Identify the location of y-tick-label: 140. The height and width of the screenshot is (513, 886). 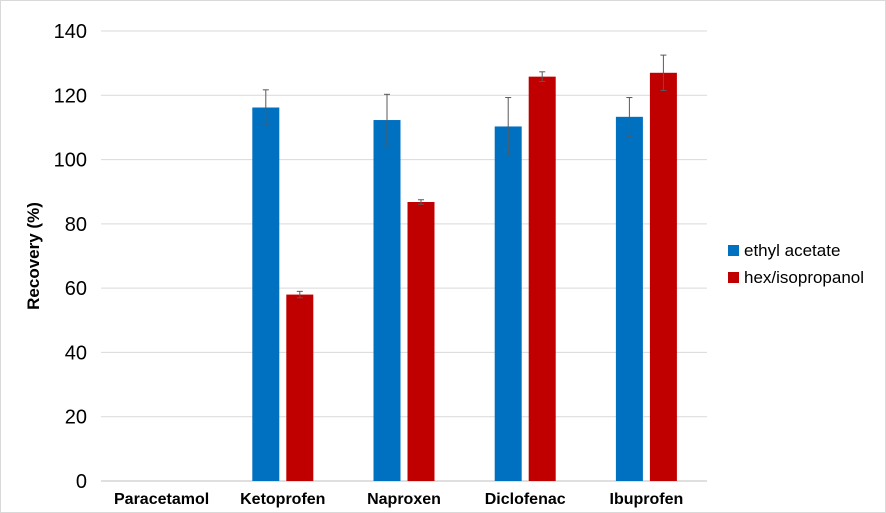
(70, 32).